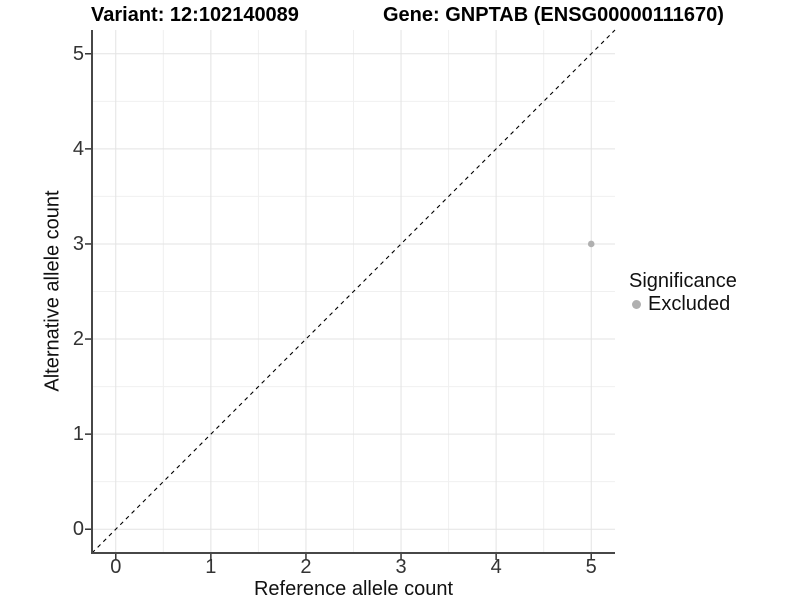 Image resolution: width=800 pixels, height=600 pixels. Describe the element at coordinates (496, 567) in the screenshot. I see `x-tick-label: 4` at that location.